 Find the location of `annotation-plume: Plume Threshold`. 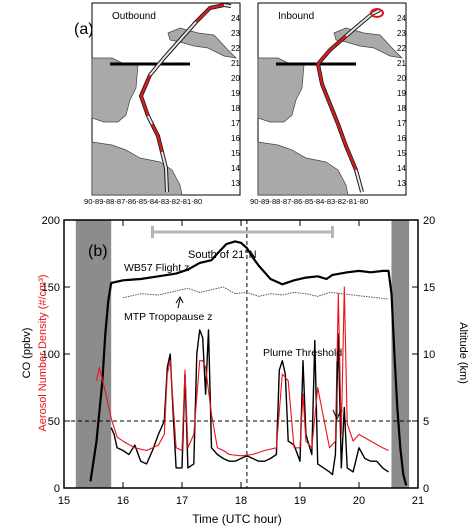

annotation-plume: Plume Threshold is located at coordinates (302, 353).